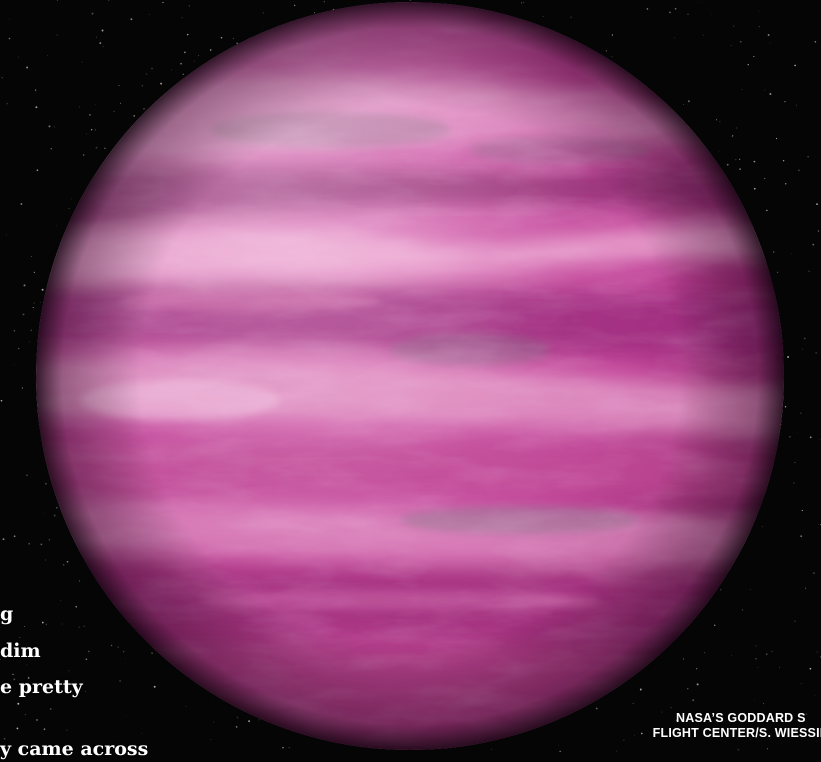 The height and width of the screenshot is (762, 821). I want to click on credit-line: FLIGHT CENTER/S. WIESSIN, so click(737, 733).